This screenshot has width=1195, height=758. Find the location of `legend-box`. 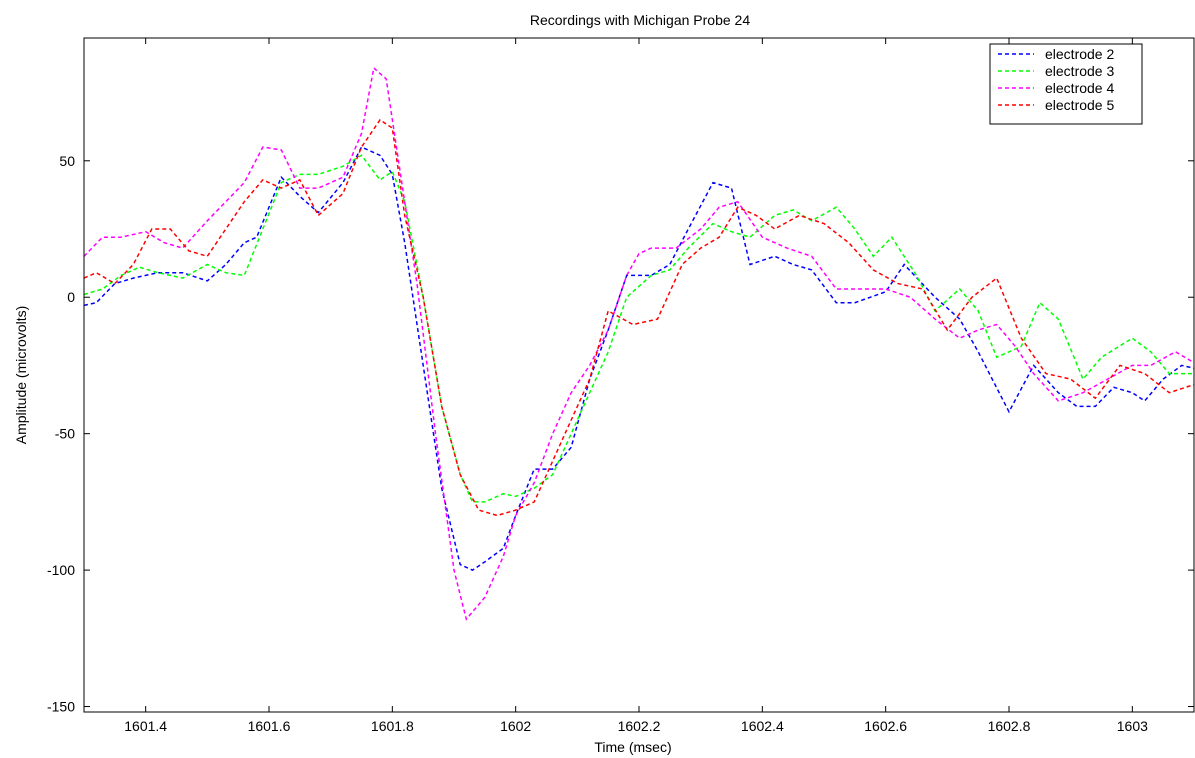

legend-box is located at coordinates (1066, 84).